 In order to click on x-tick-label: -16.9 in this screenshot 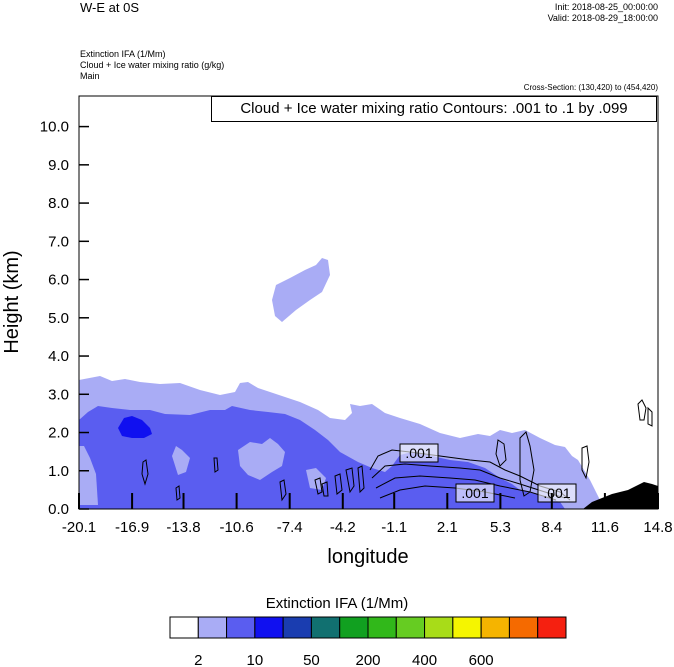, I will do `click(132, 527)`.